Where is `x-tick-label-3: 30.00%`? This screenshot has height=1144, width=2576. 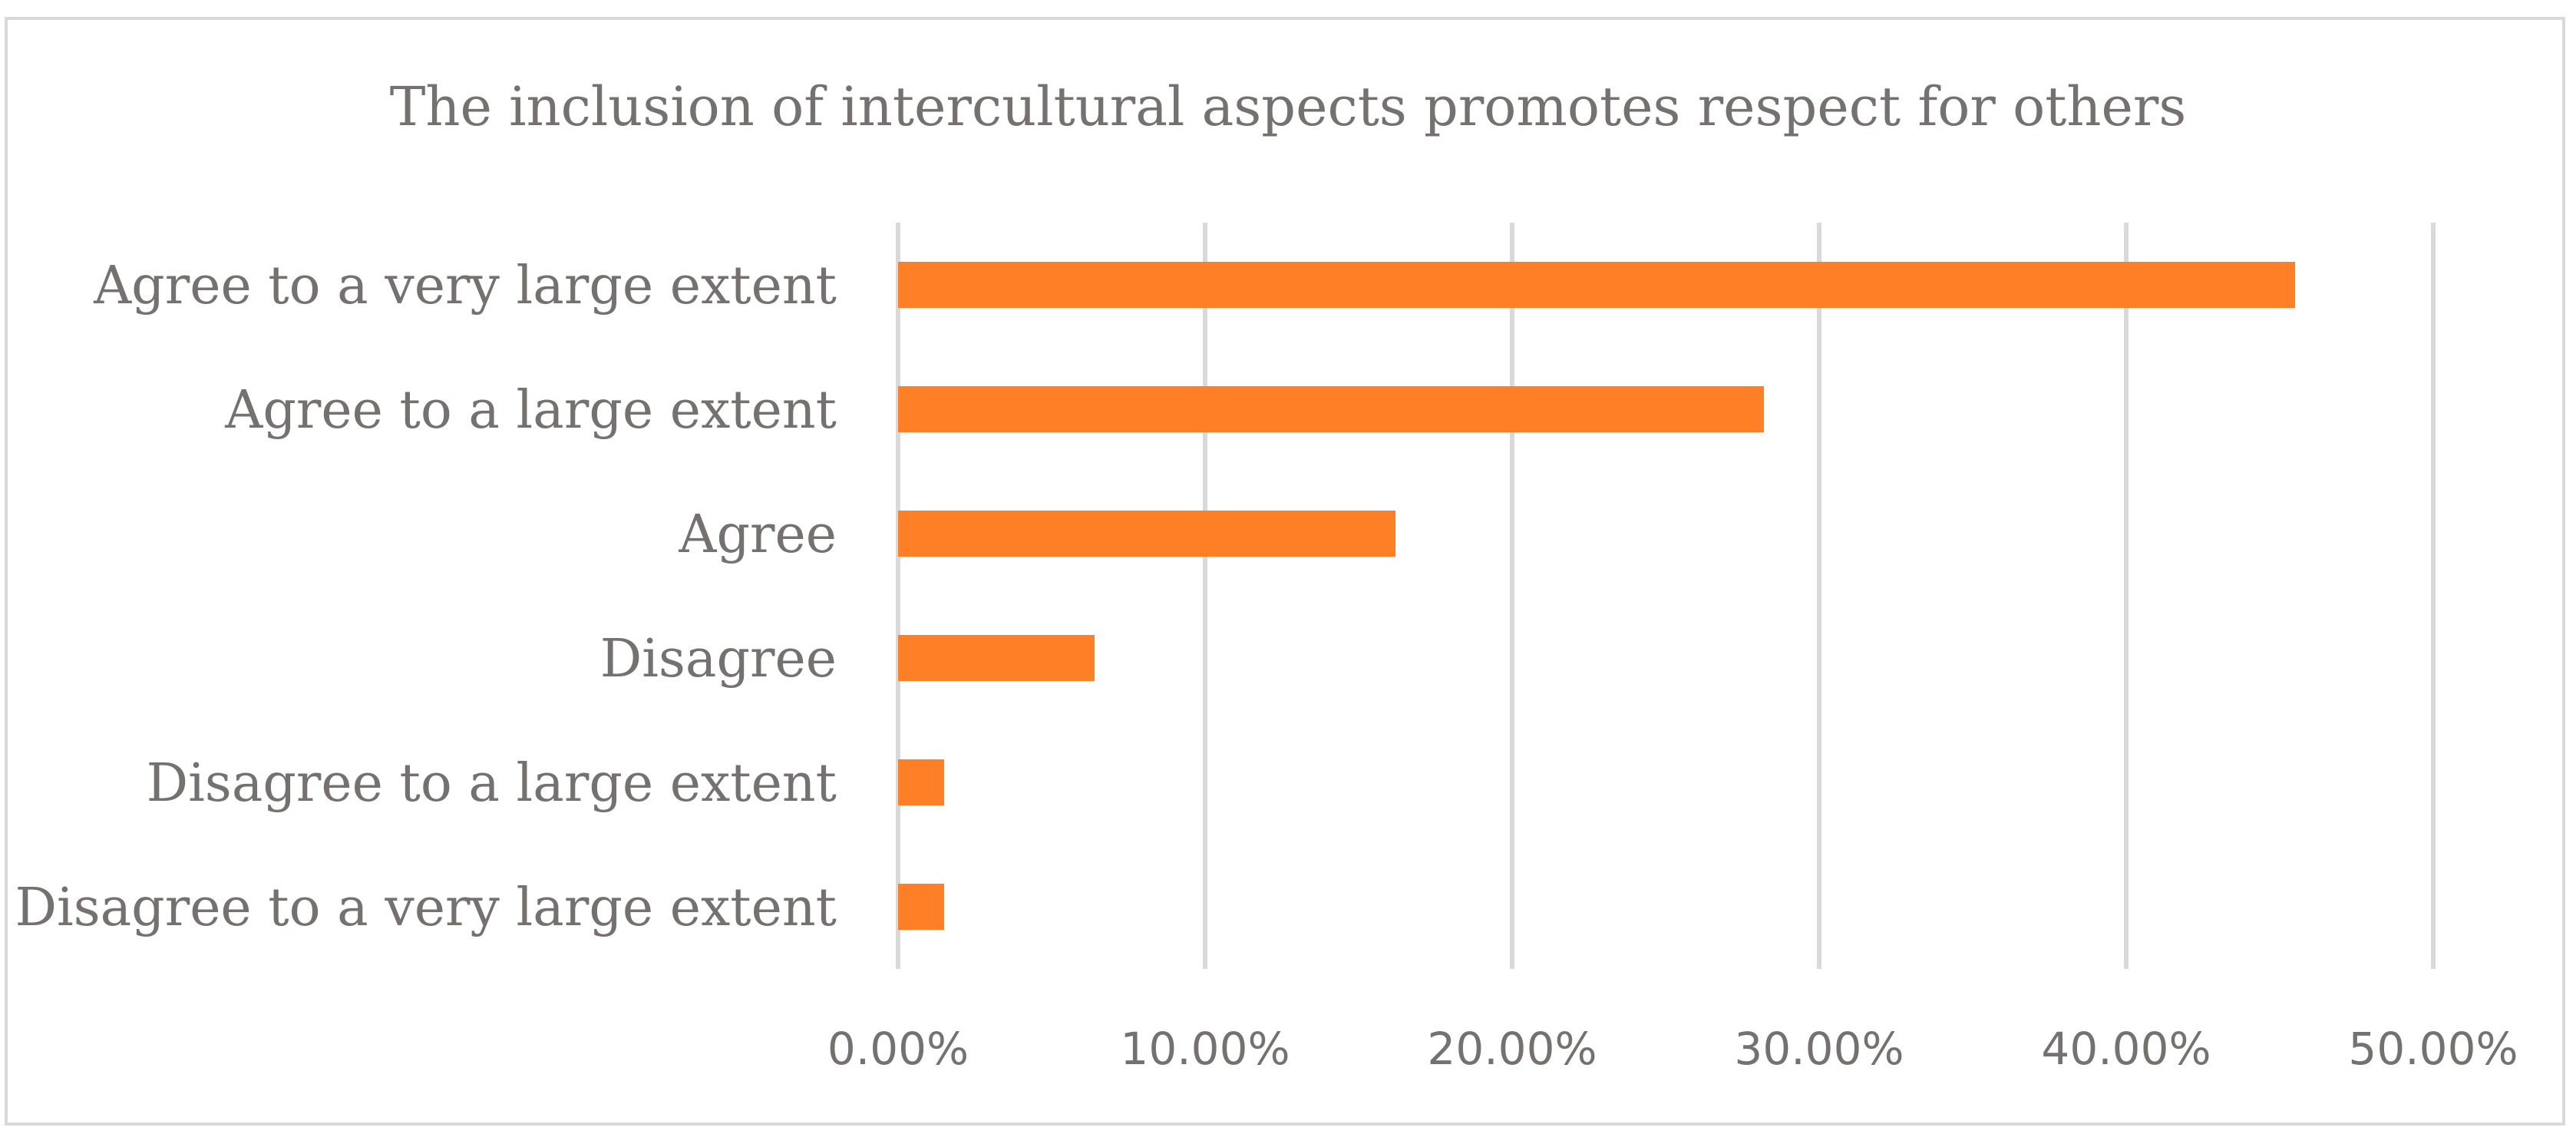 x-tick-label-3: 30.00% is located at coordinates (1819, 1049).